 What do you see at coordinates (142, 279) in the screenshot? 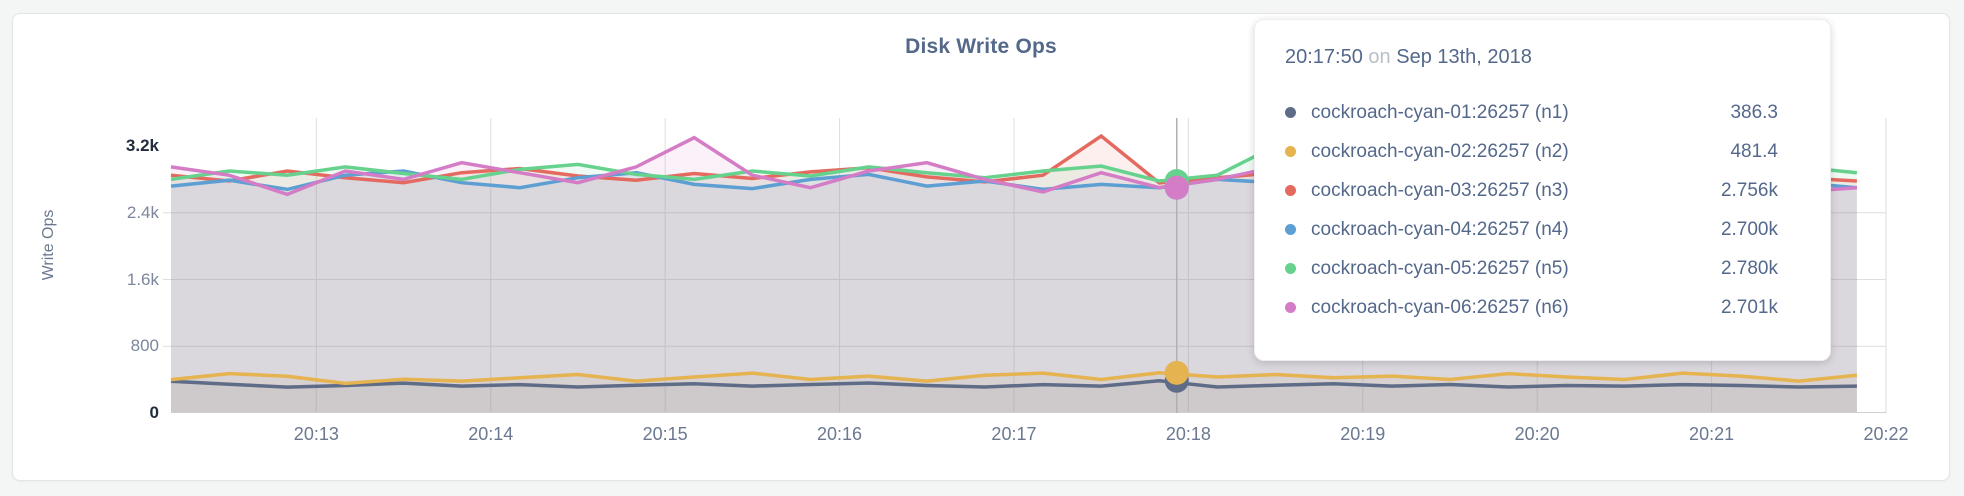
I see `y-tick-label: 1.6k` at bounding box center [142, 279].